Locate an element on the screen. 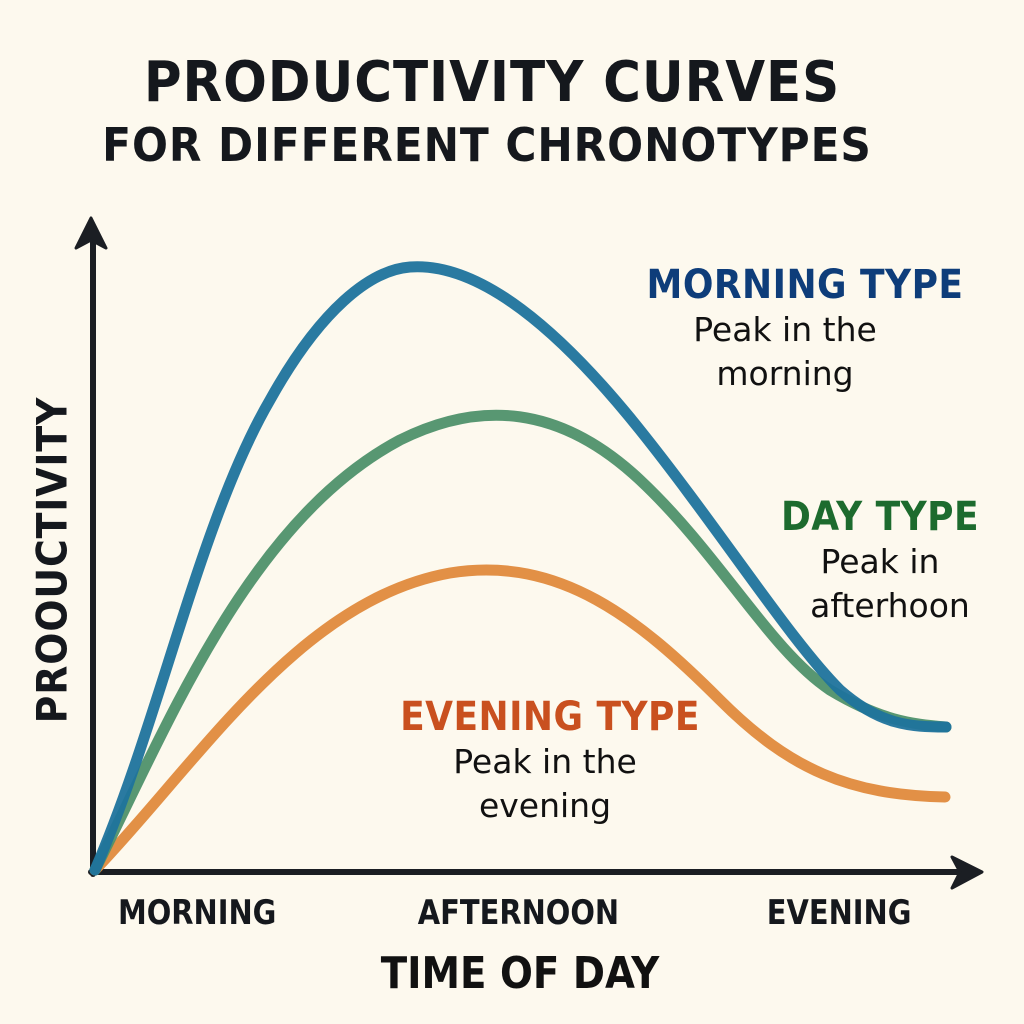  legend-evening-desc-1: Peak in the is located at coordinates (545, 761).